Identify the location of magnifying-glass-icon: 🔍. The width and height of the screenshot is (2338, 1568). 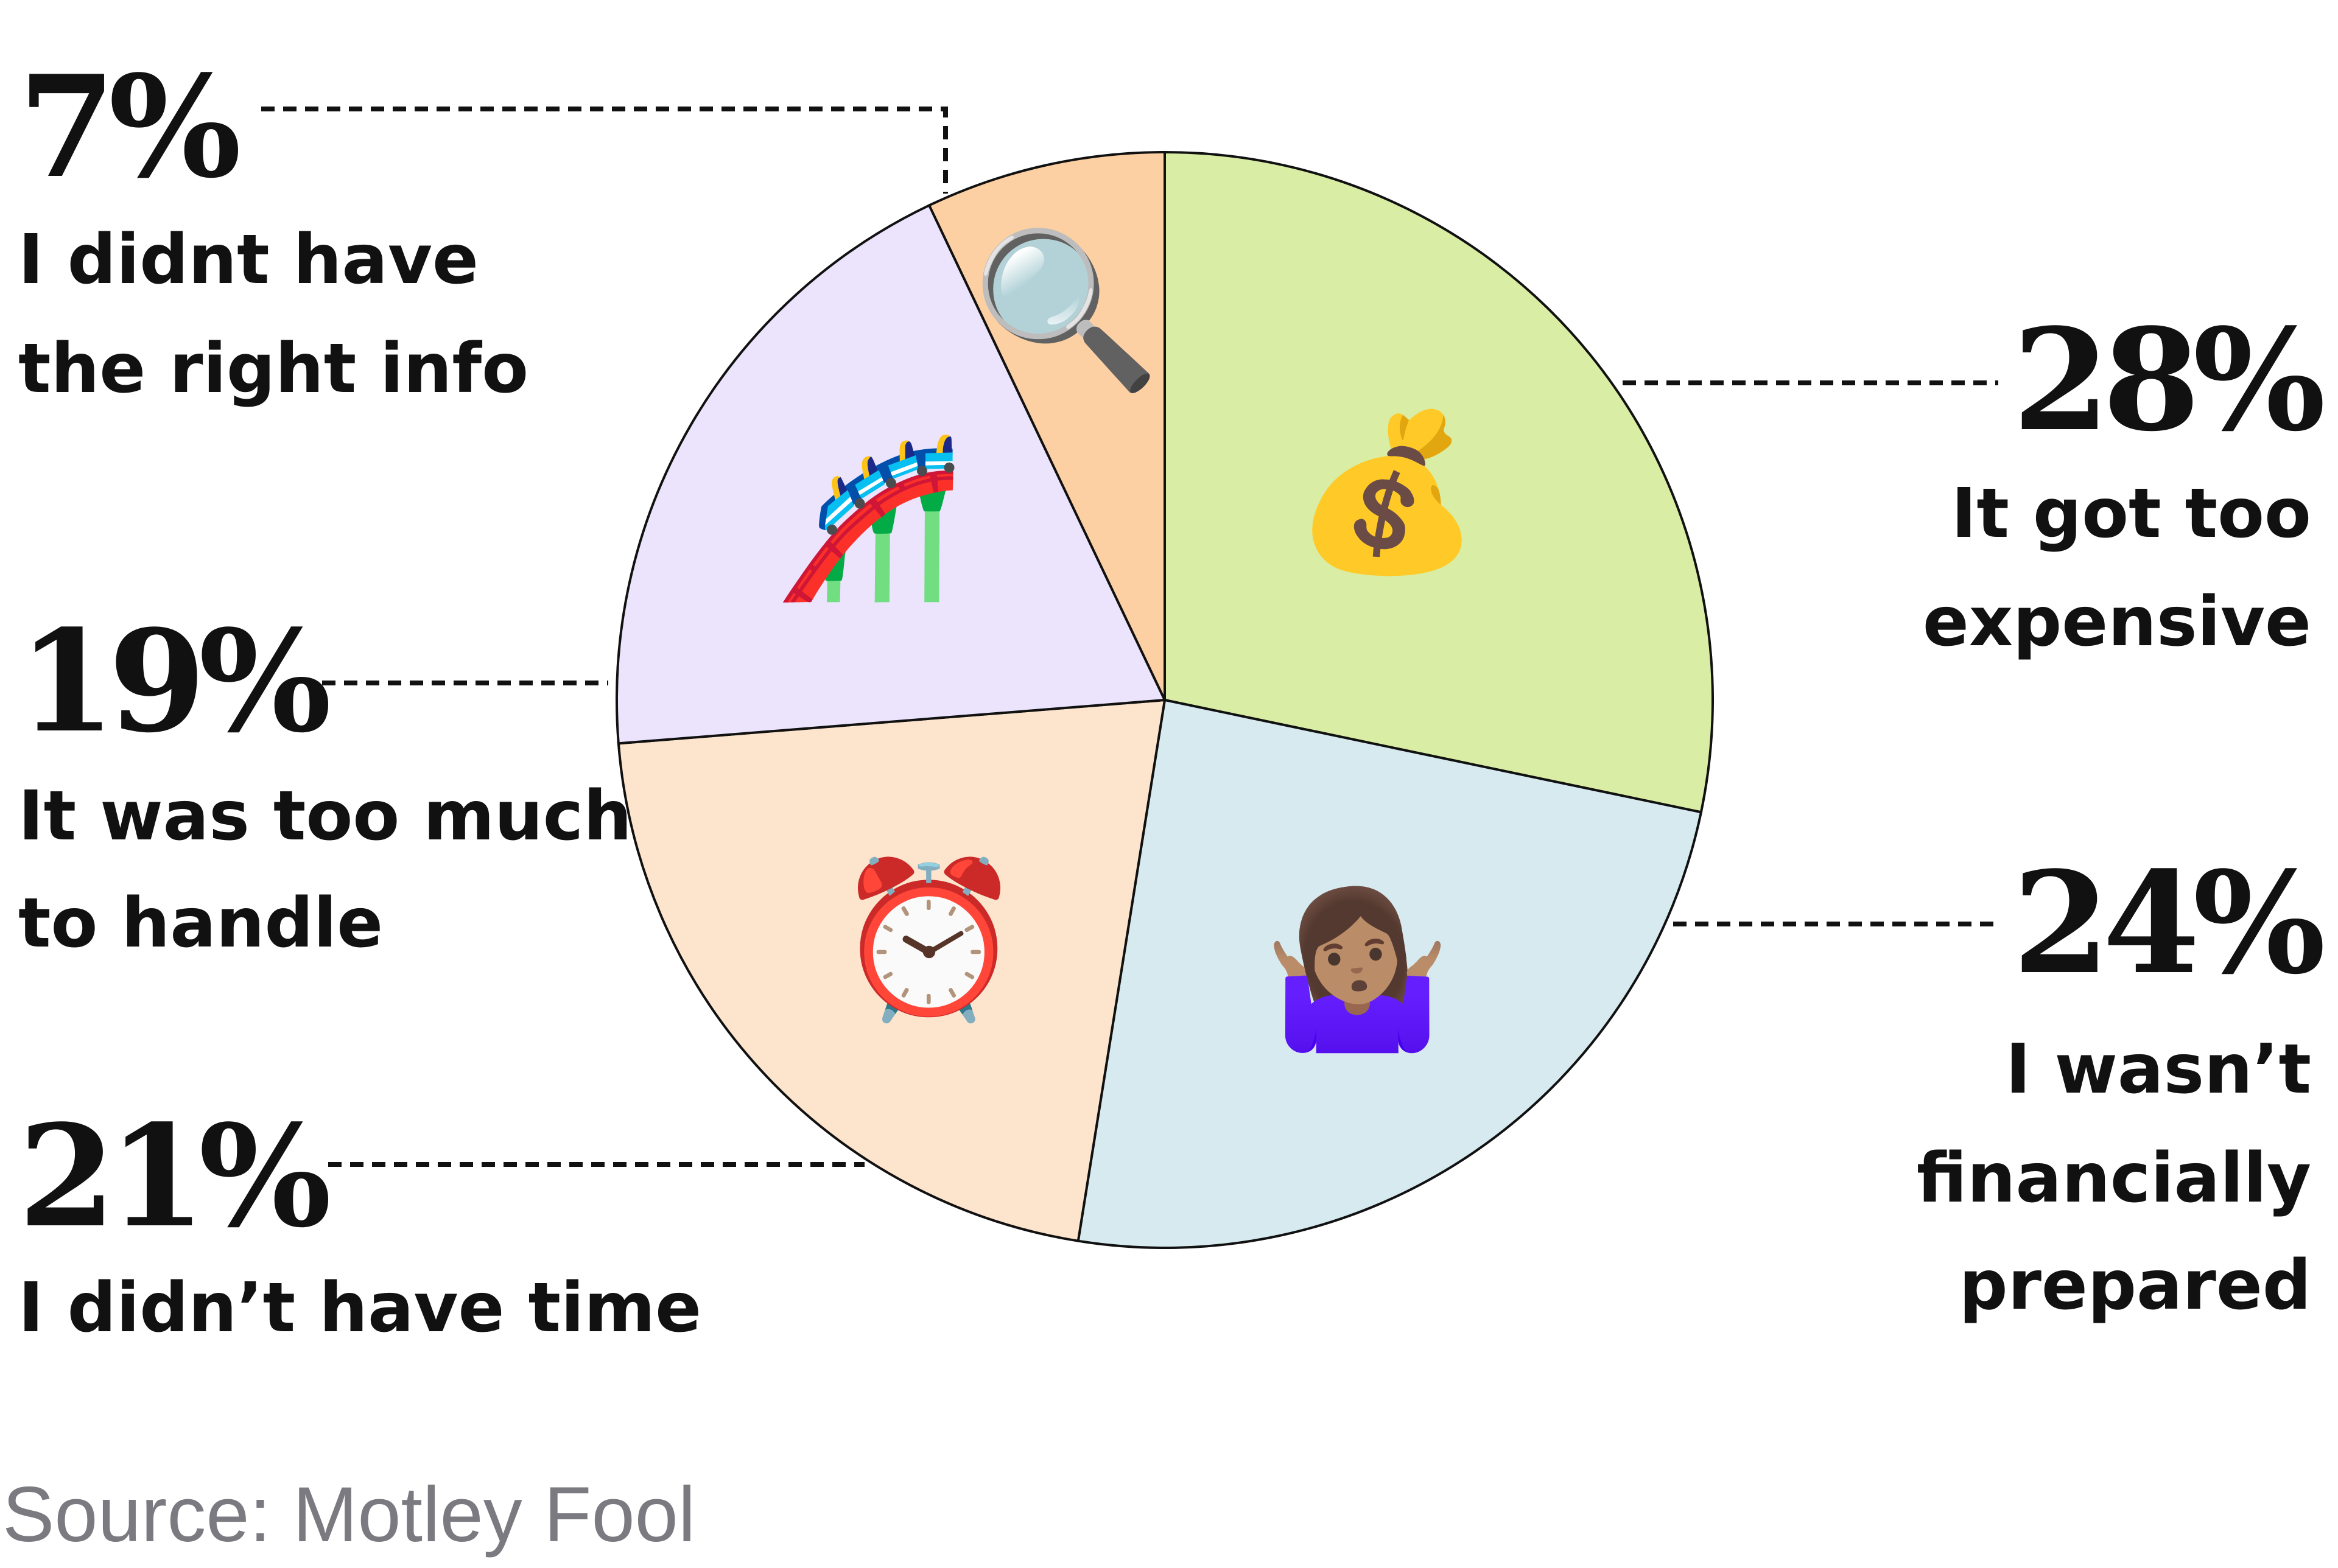
(1065, 307).